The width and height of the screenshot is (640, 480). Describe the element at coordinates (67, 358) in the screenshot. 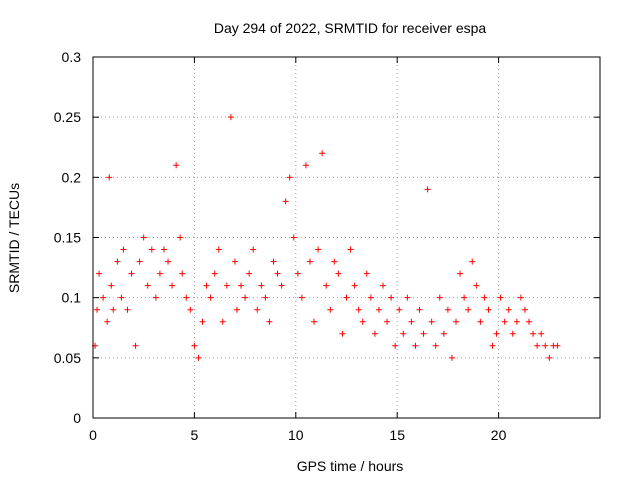

I see `y-tick-label: 0.05` at that location.